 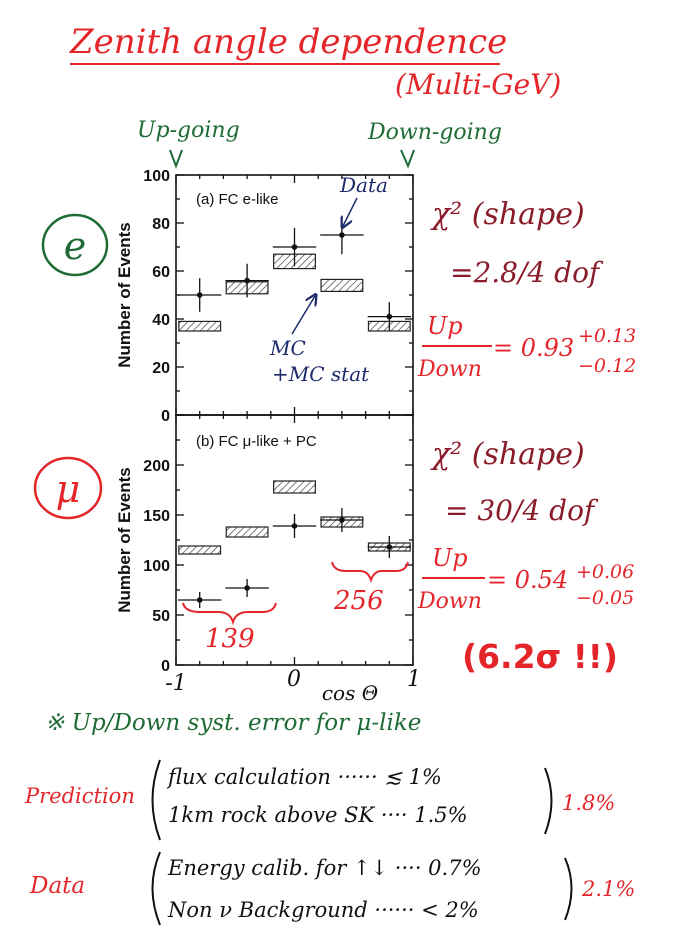 I want to click on down-bins-brace, so click(x=370, y=572).